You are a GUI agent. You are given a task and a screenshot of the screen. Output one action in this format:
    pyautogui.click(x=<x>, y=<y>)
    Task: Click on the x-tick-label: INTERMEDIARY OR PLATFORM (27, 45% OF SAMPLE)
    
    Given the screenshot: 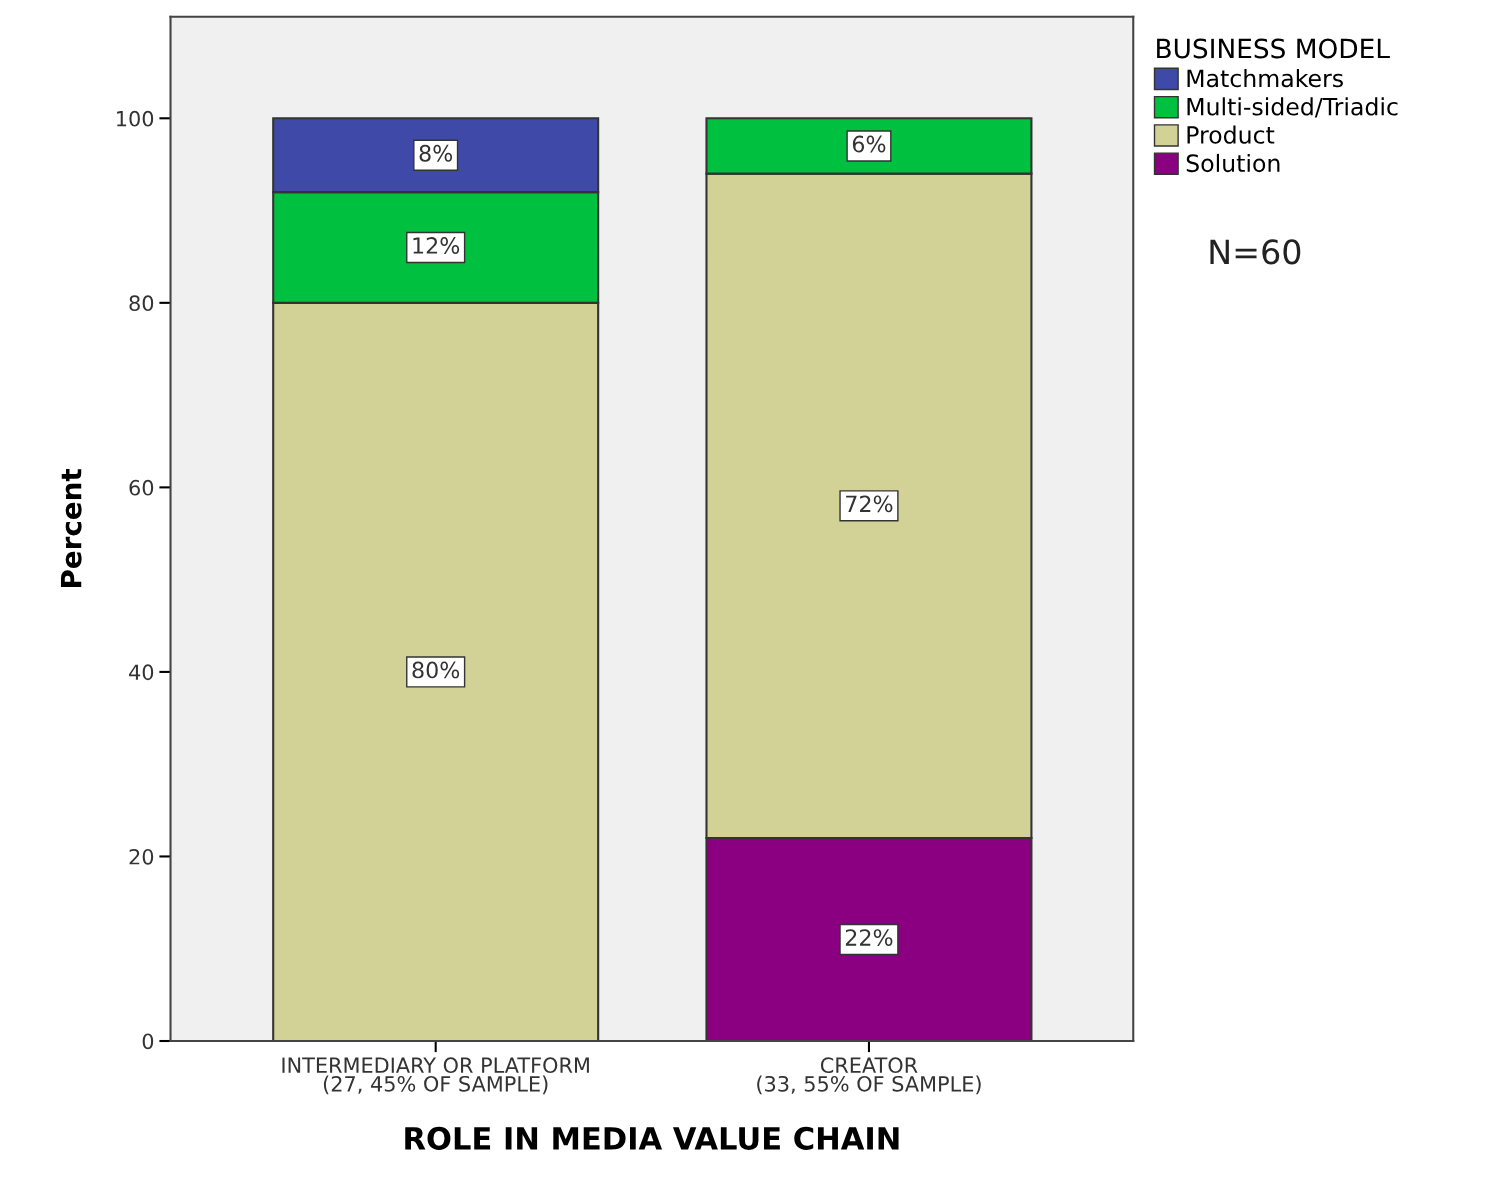 What is the action you would take?
    pyautogui.click(x=435, y=1076)
    